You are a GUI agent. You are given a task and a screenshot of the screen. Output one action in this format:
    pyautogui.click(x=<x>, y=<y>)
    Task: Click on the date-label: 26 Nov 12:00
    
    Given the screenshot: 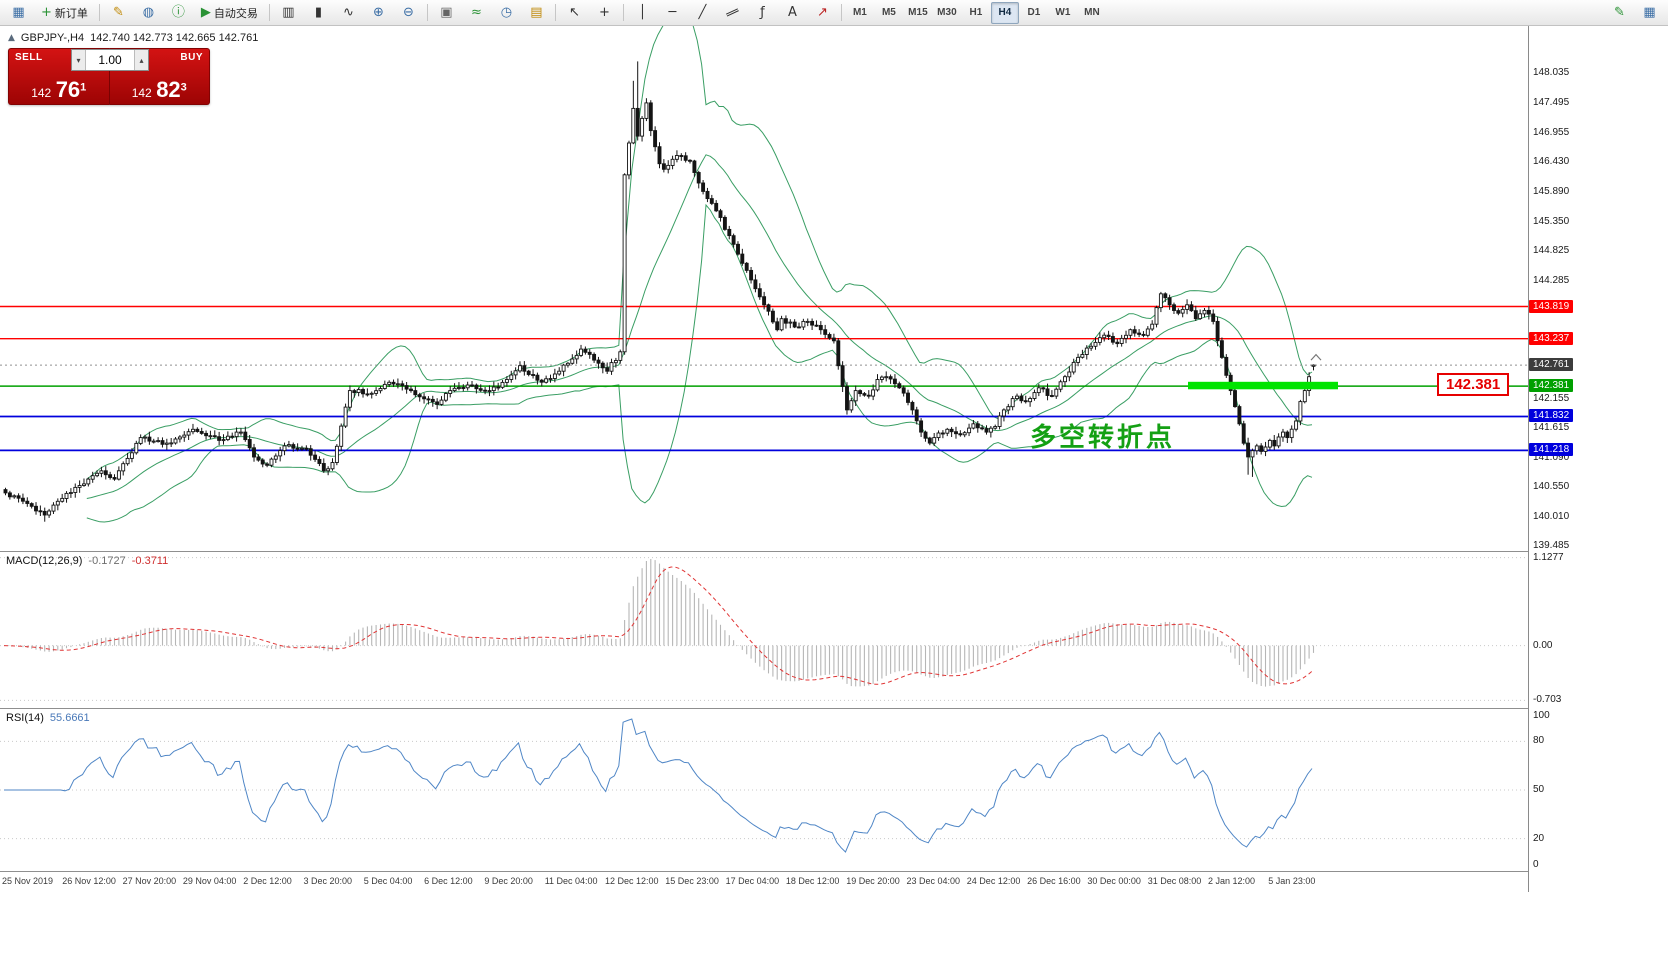 What is the action you would take?
    pyautogui.click(x=89, y=881)
    